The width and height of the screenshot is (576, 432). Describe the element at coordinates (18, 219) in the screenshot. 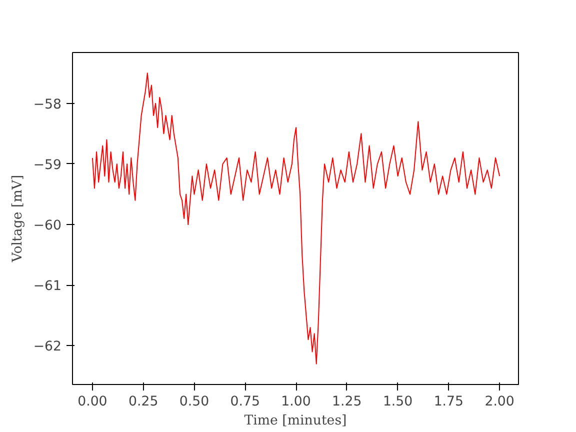

I see `y-axis-title: Voltage [mV]` at that location.